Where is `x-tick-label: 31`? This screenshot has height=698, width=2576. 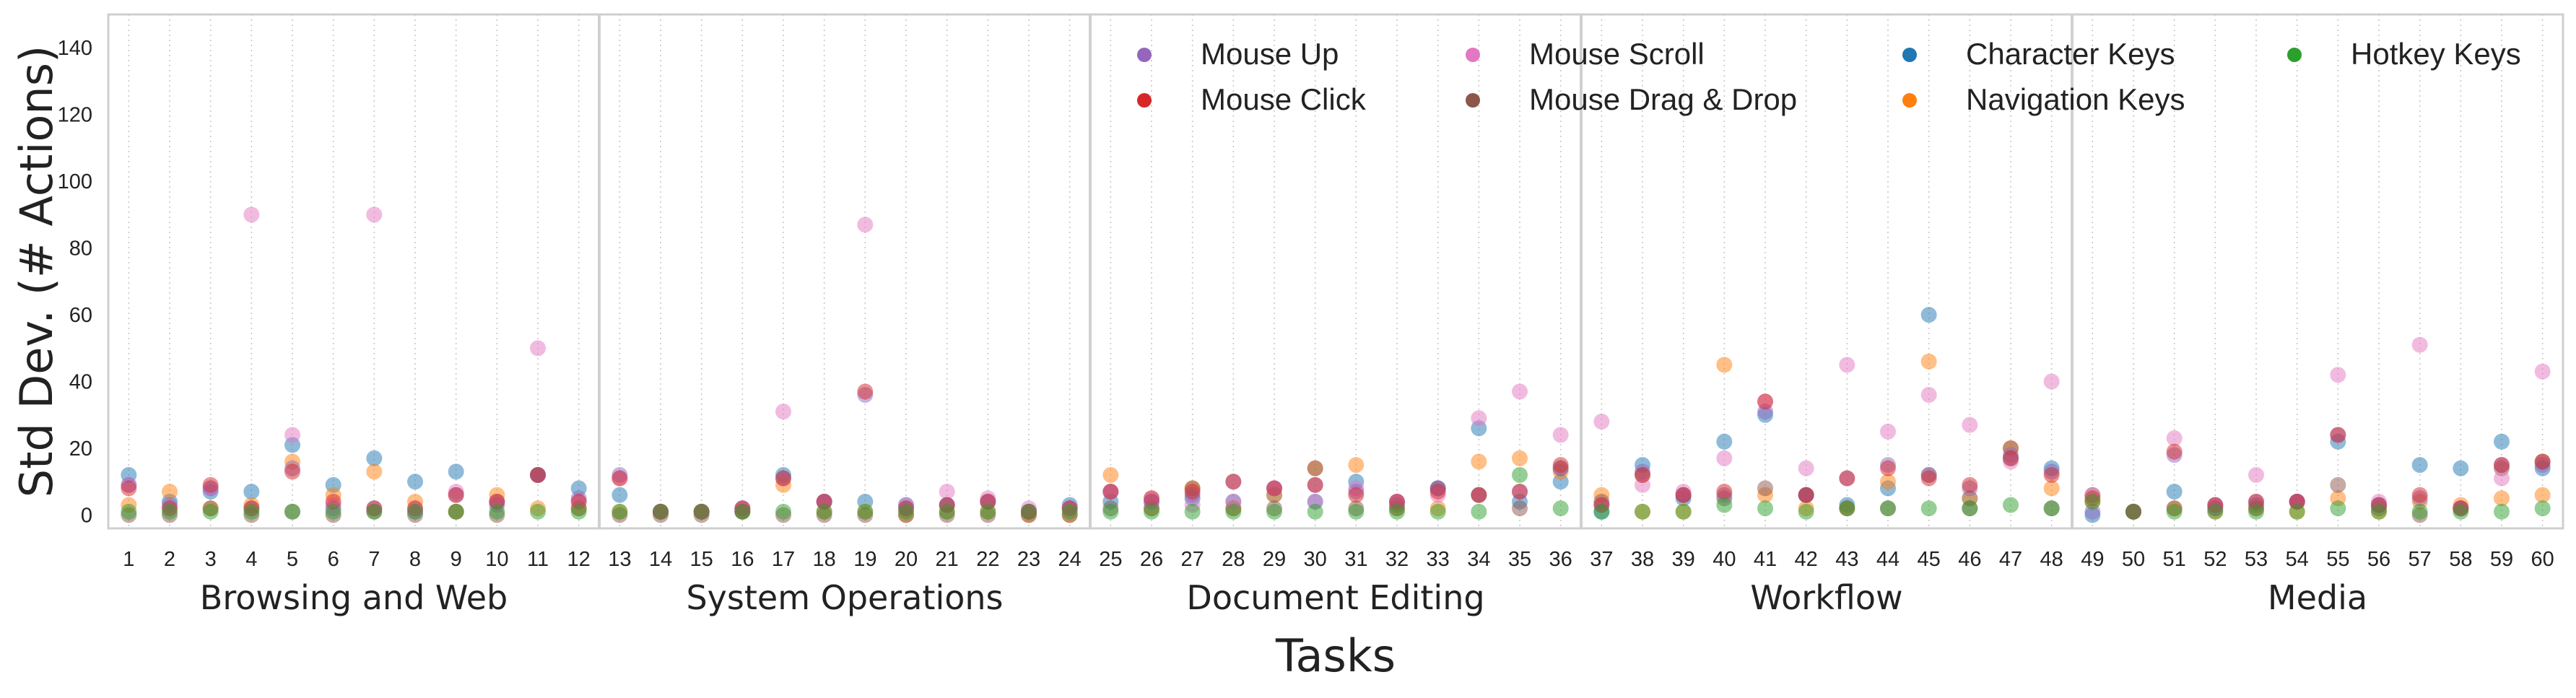
x-tick-label: 31 is located at coordinates (1355, 559).